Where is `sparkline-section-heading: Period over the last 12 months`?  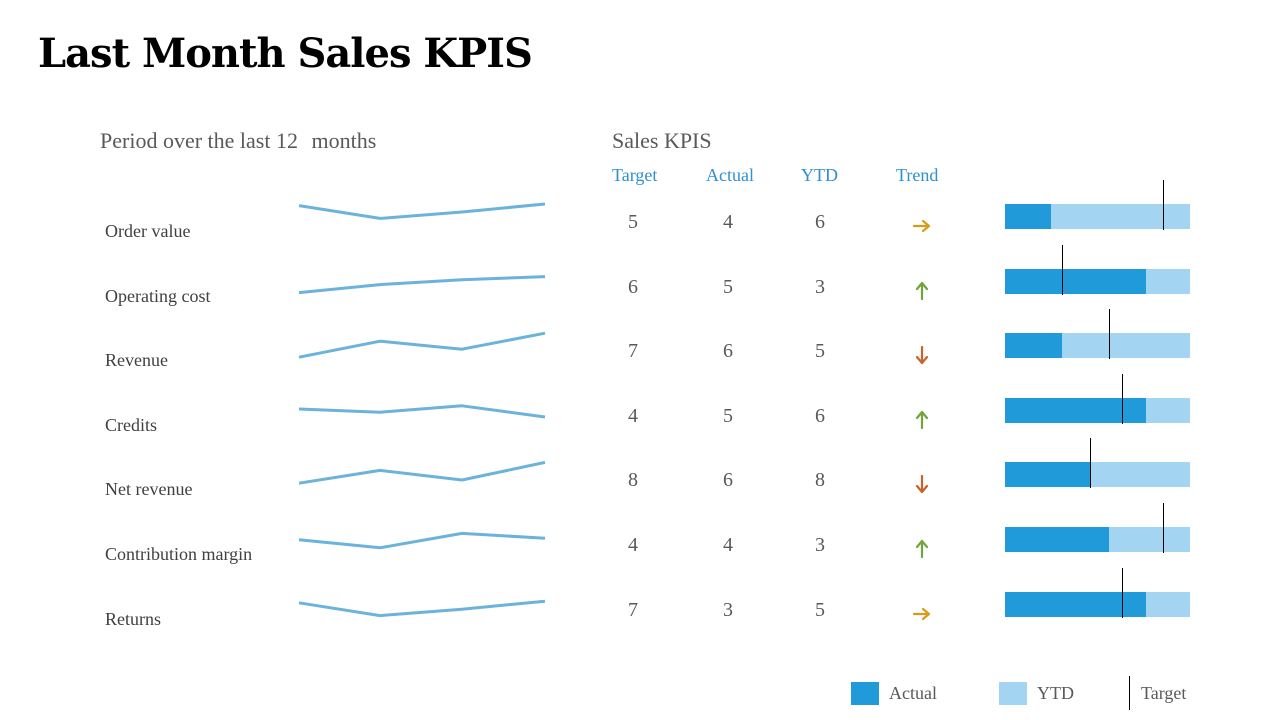
sparkline-section-heading: Period over the last 12 months is located at coordinates (238, 141).